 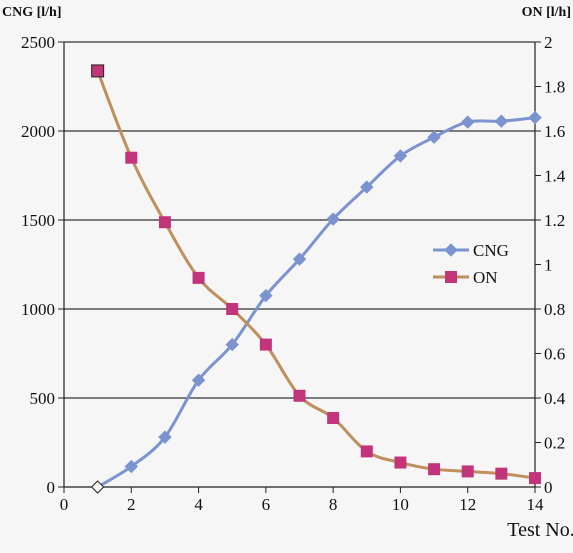 I want to click on left-axis-tick-label: 1500, so click(x=38, y=220).